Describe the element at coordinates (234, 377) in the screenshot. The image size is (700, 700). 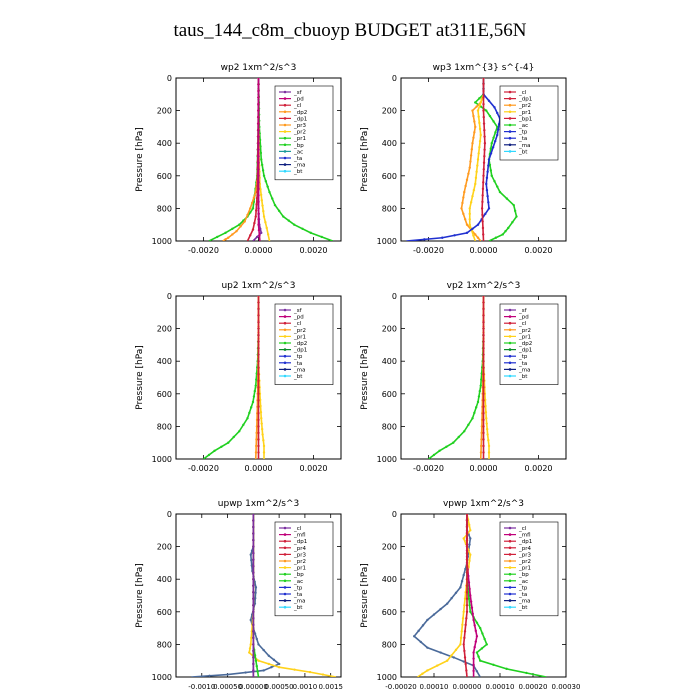
I see `series-group` at that location.